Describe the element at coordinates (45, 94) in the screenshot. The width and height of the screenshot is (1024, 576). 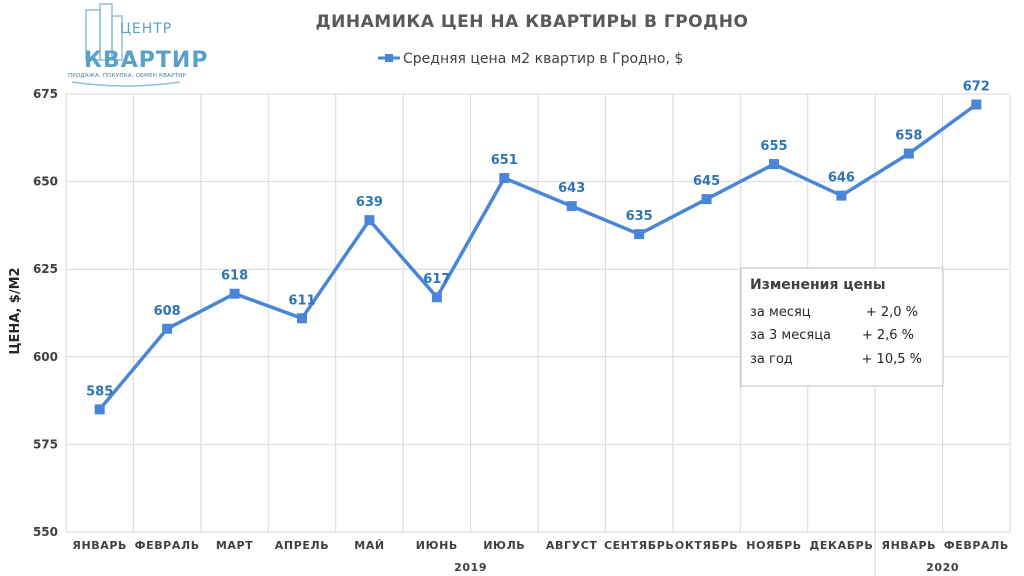
I see `y-tick-label: 675` at that location.